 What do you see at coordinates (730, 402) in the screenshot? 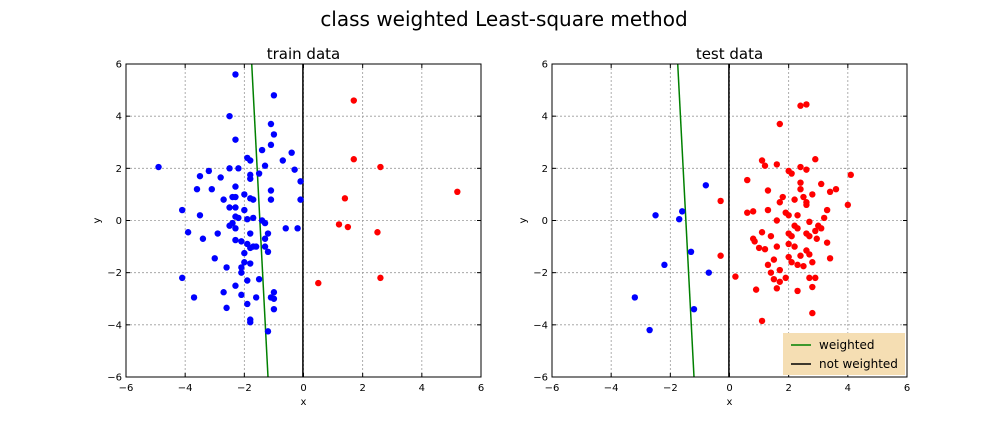
I see `test-x-axis-label: x` at bounding box center [730, 402].